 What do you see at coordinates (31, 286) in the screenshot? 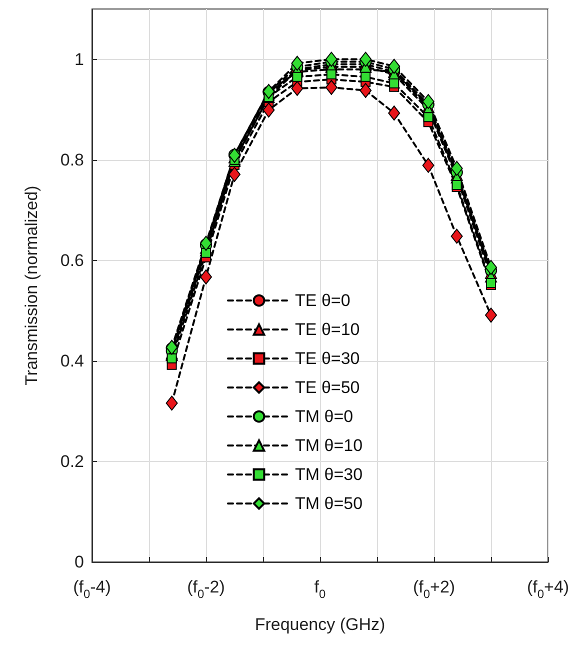
I see `y-axis-title: Transmission (normalized)` at bounding box center [31, 286].